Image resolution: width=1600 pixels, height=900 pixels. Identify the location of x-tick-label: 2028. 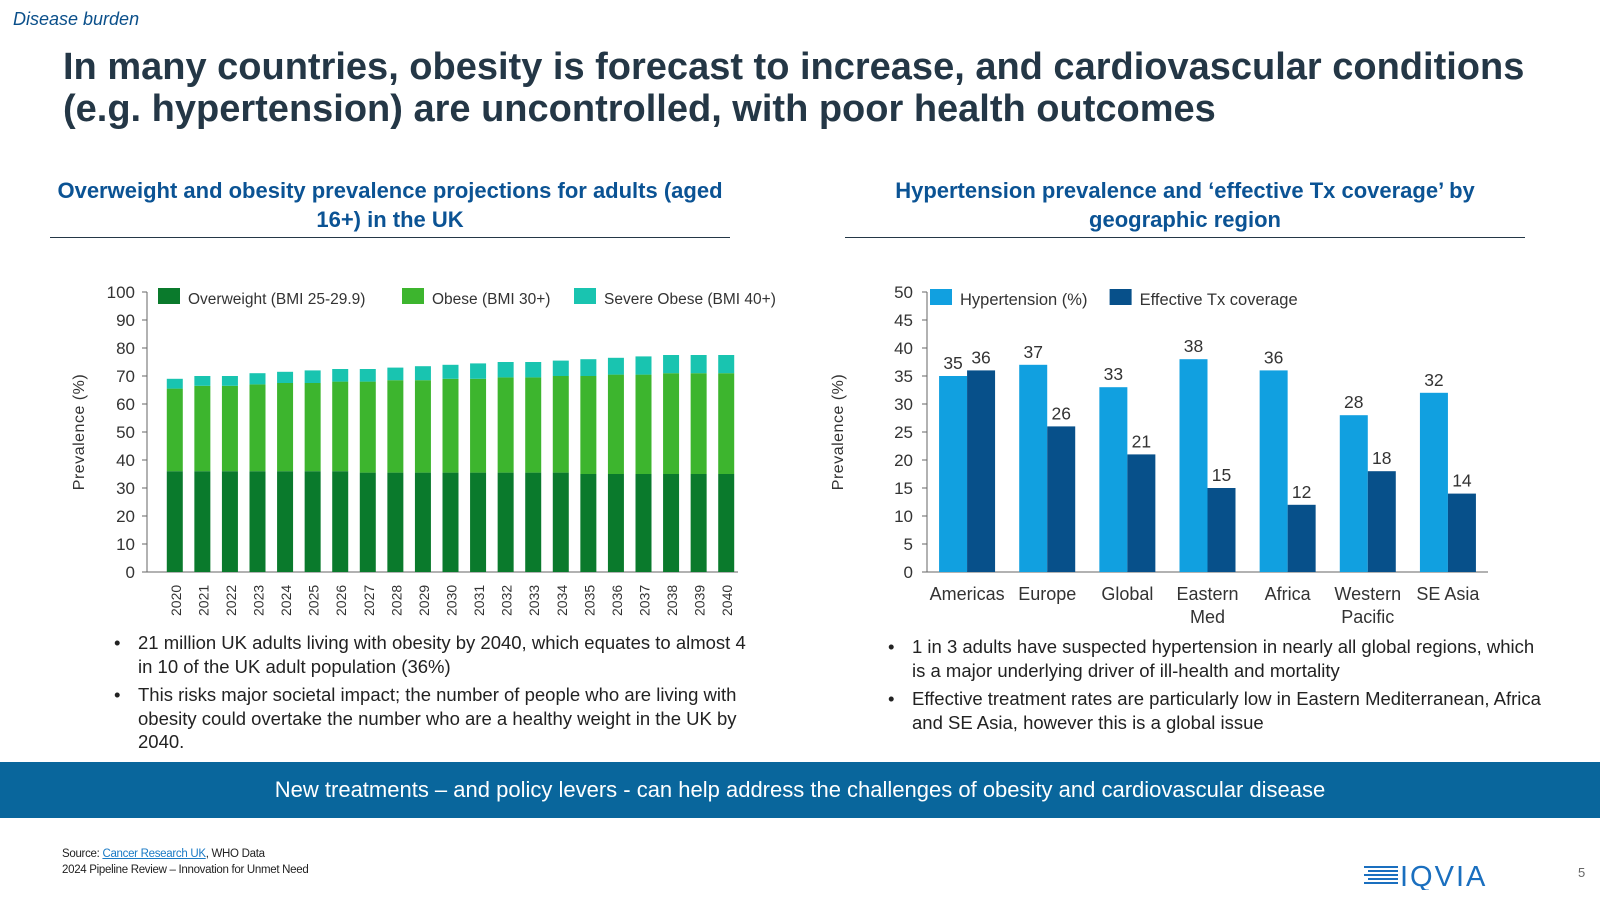
(396, 600).